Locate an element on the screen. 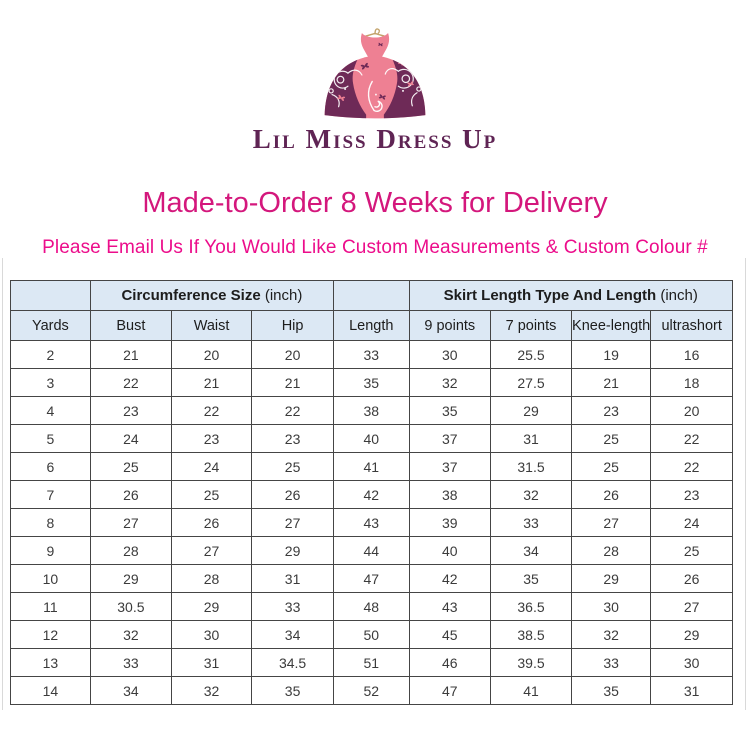  table-cell: 50 is located at coordinates (371, 634).